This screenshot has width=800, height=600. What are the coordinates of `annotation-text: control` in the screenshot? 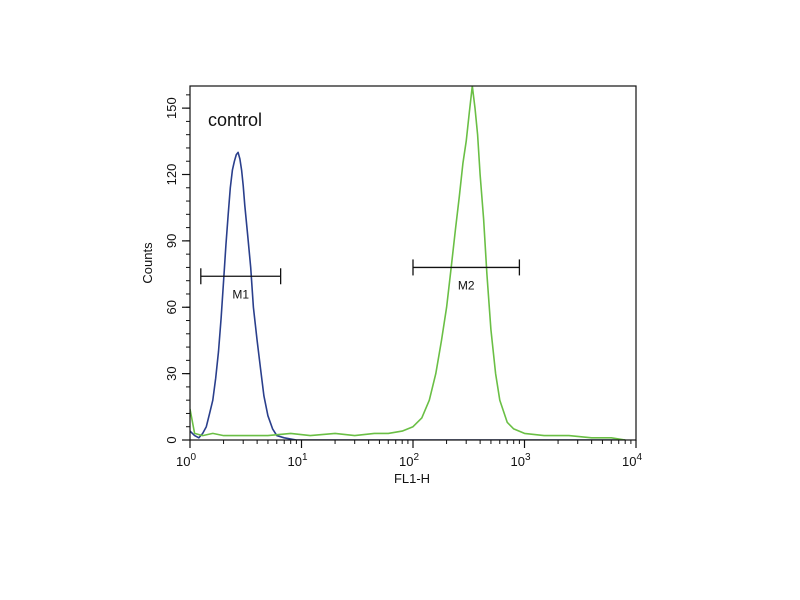 It's located at (235, 120).